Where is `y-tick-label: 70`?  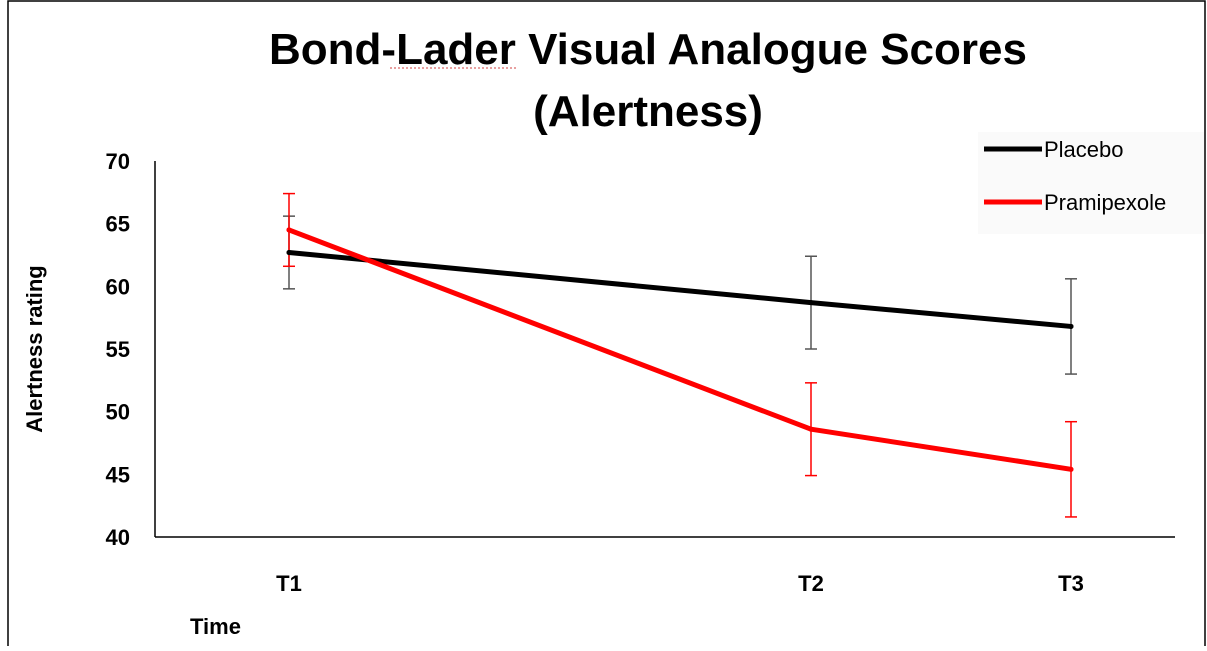 y-tick-label: 70 is located at coordinates (118, 161).